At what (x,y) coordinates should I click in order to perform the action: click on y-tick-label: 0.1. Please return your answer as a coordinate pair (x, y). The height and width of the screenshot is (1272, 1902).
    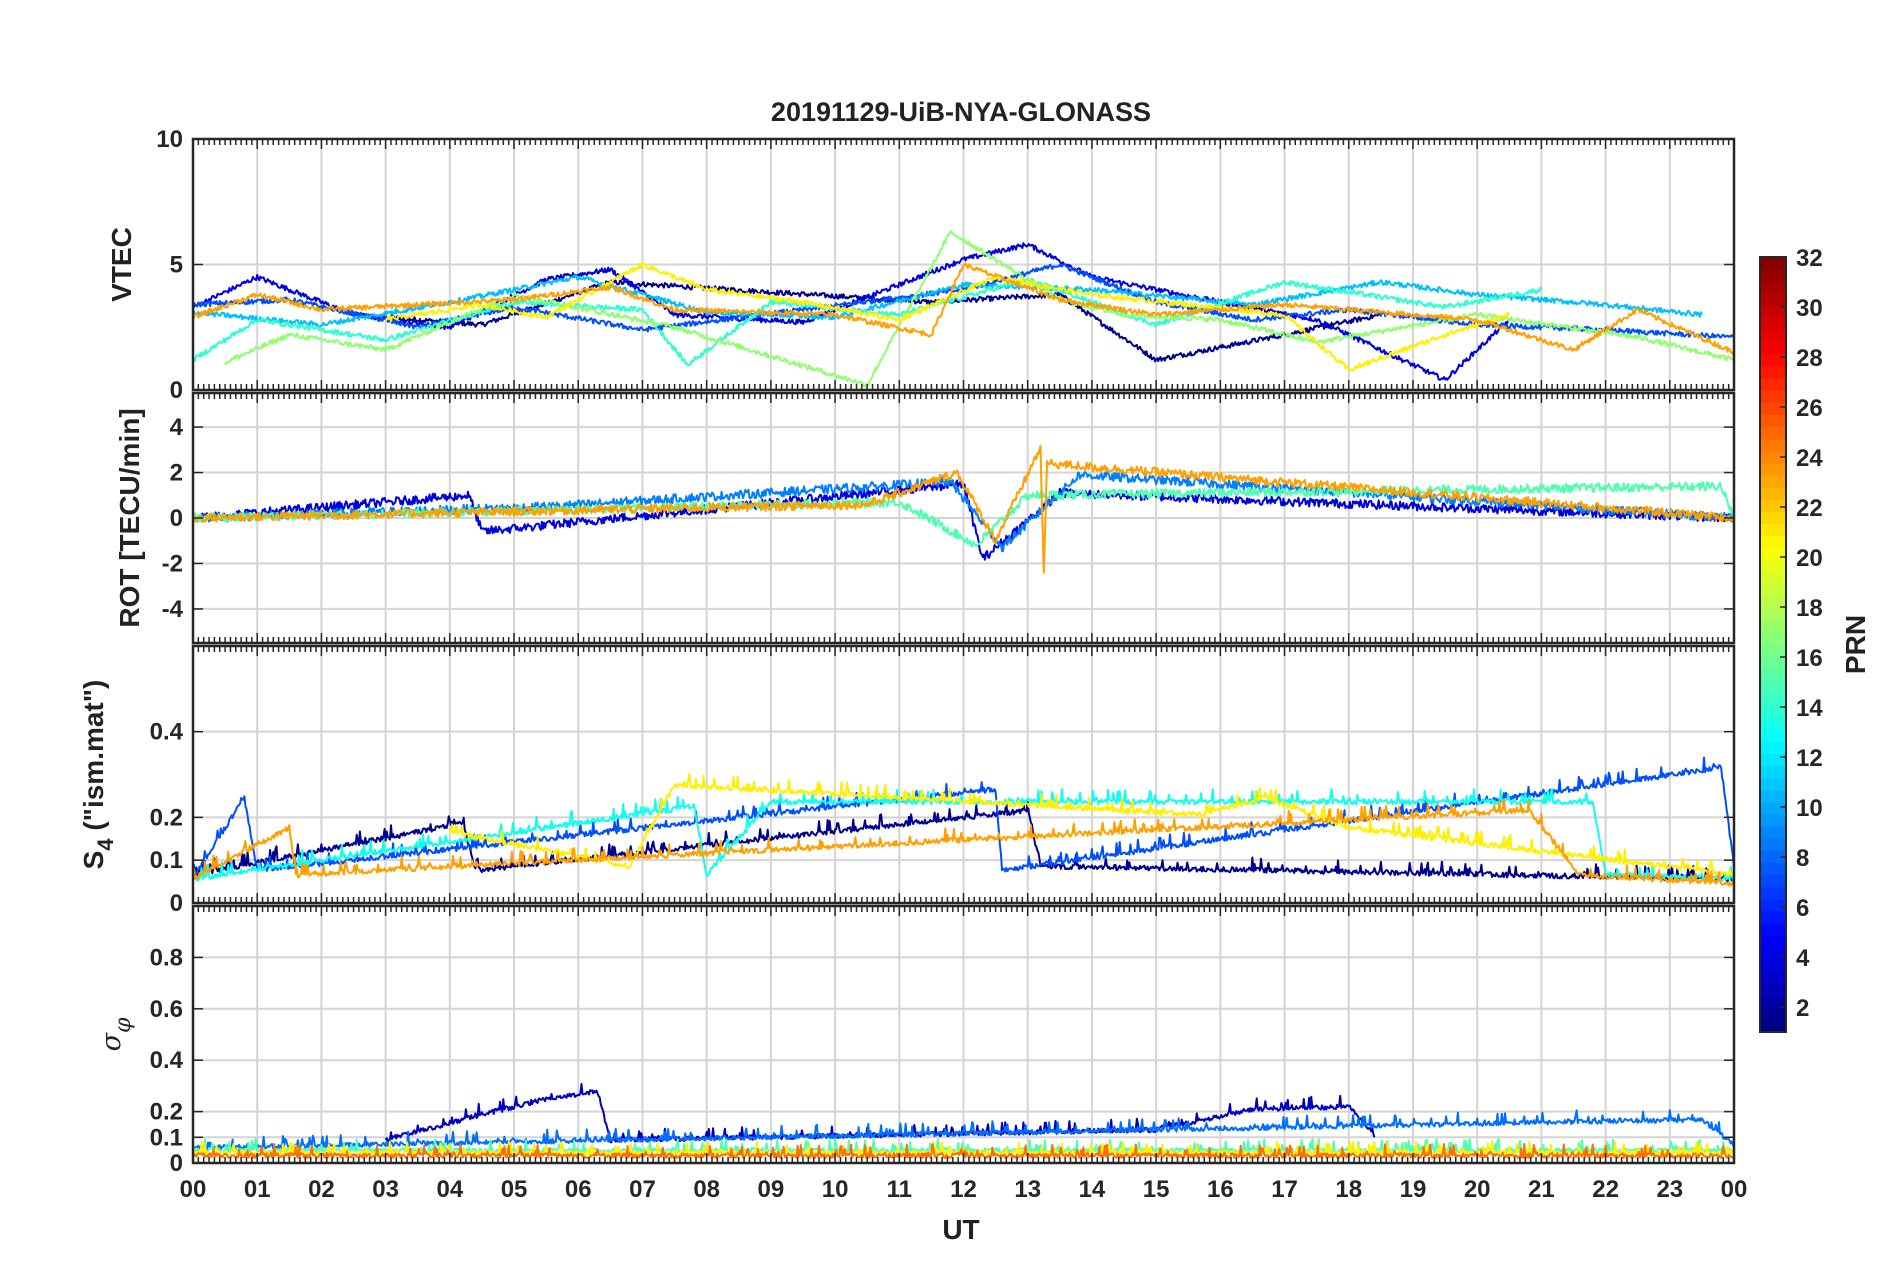
    Looking at the image, I should click on (166, 860).